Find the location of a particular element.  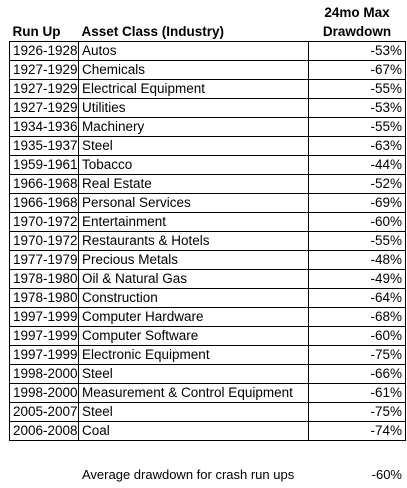

drawdown-cell: -68% is located at coordinates (357, 317).